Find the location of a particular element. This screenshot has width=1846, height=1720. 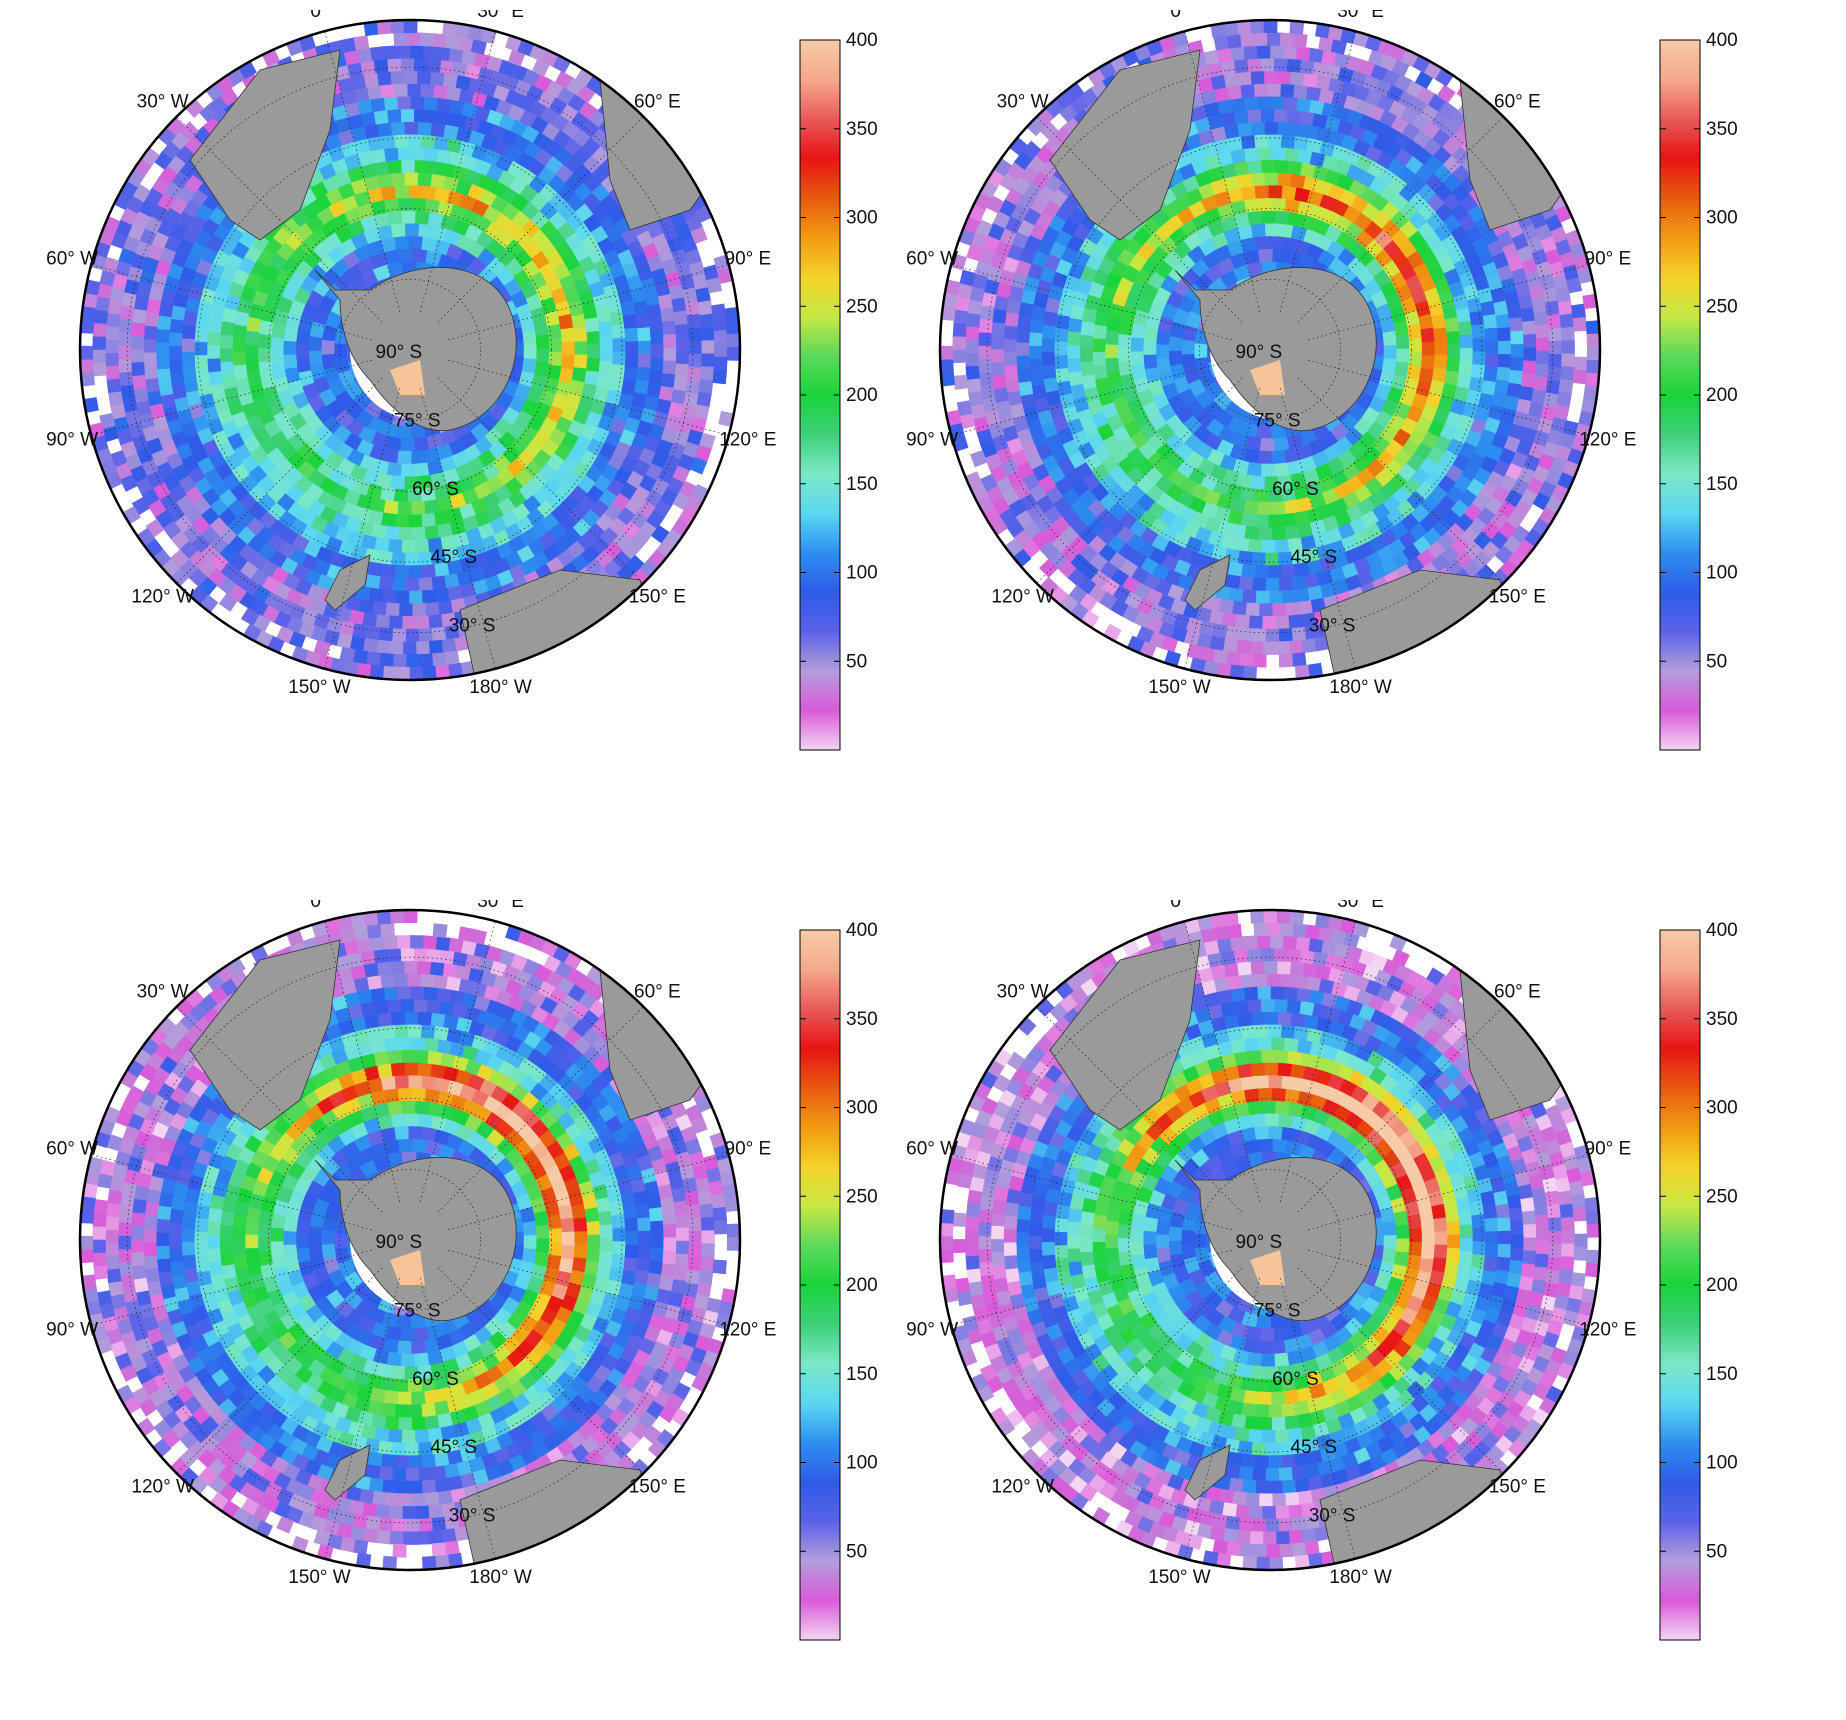

longitude-label: 150° W is located at coordinates (319, 1577).